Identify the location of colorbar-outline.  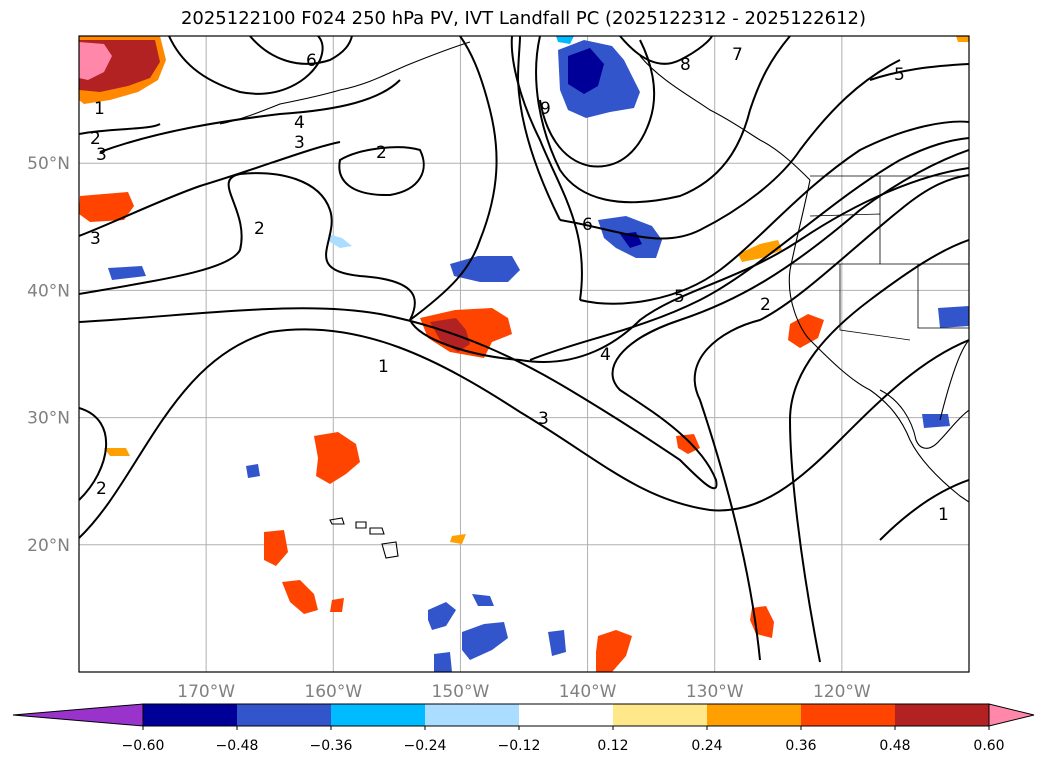
(566, 715).